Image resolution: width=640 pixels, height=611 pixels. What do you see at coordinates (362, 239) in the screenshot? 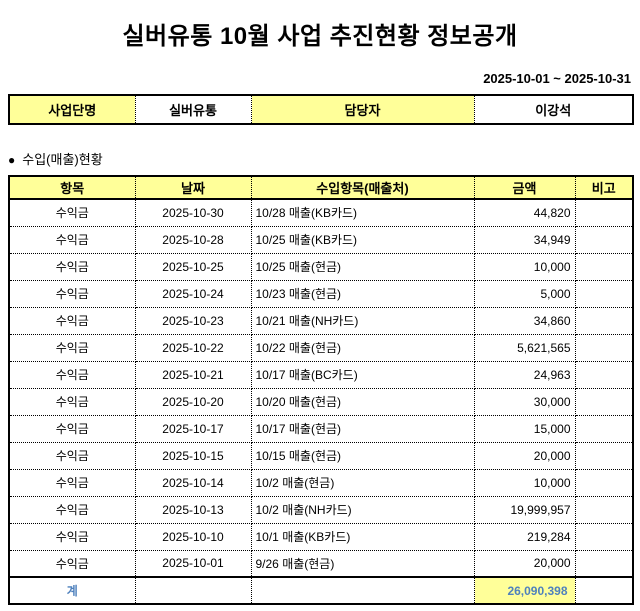
I see `row-source: 10/25 매출(KB카드)` at bounding box center [362, 239].